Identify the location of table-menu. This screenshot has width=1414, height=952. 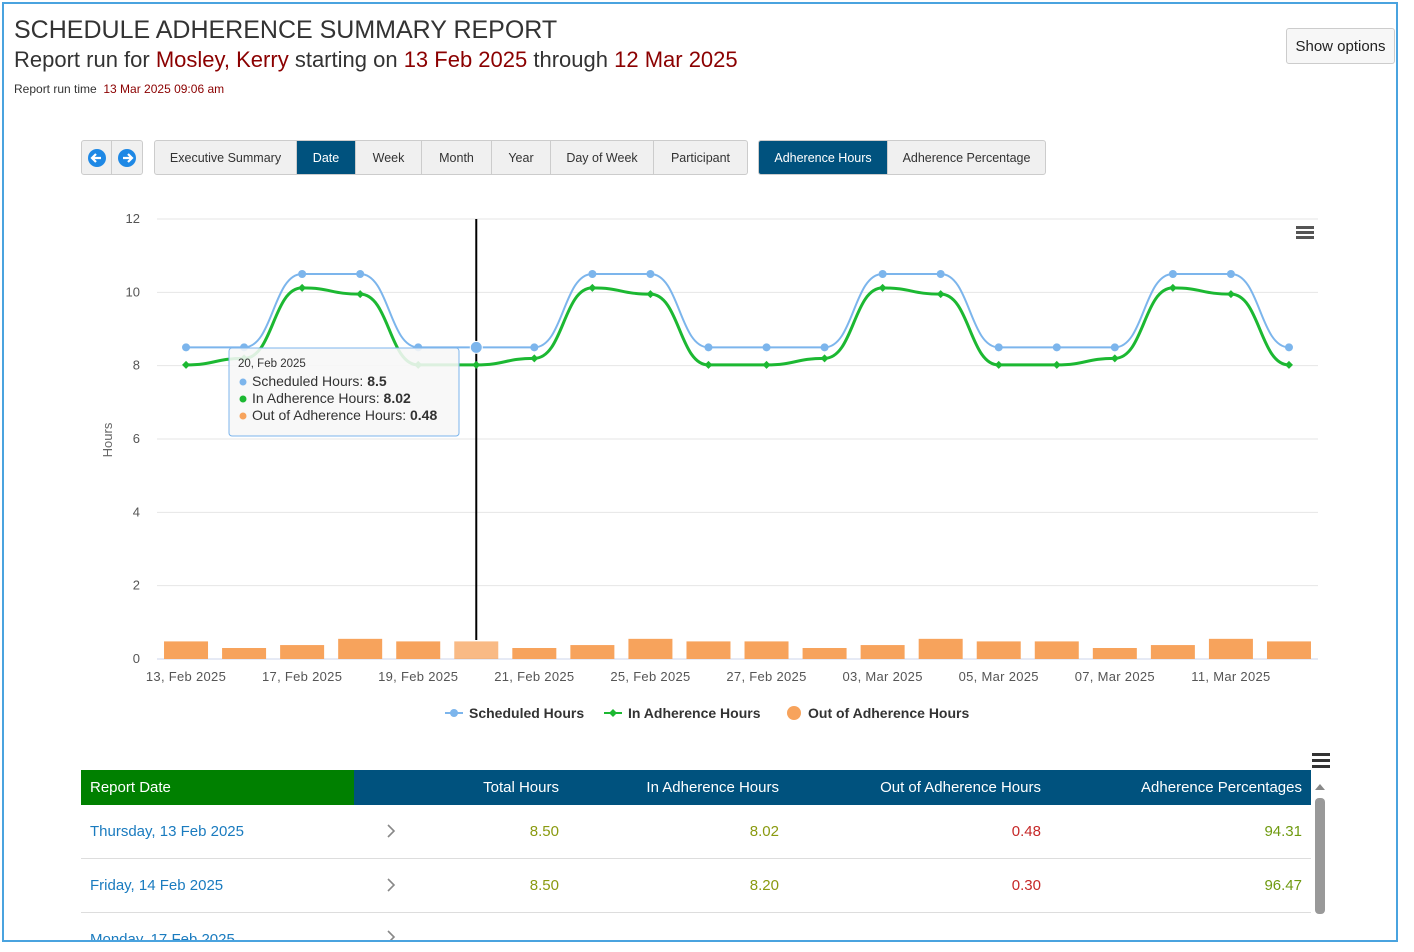
(1322, 762).